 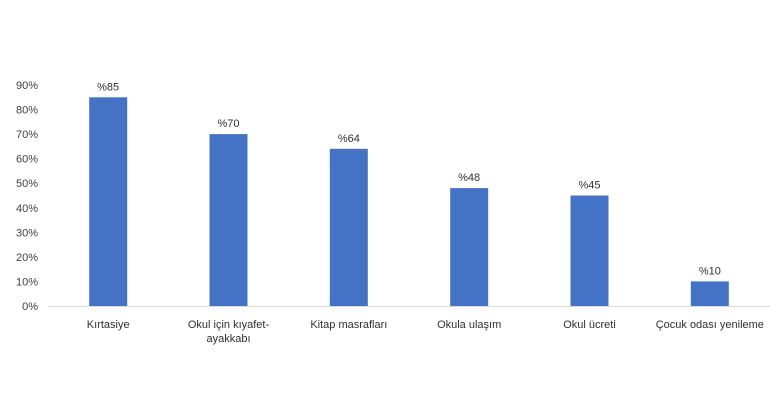 What do you see at coordinates (229, 332) in the screenshot?
I see `x-tick-label: Okul için kıyafet-ayakkabı` at bounding box center [229, 332].